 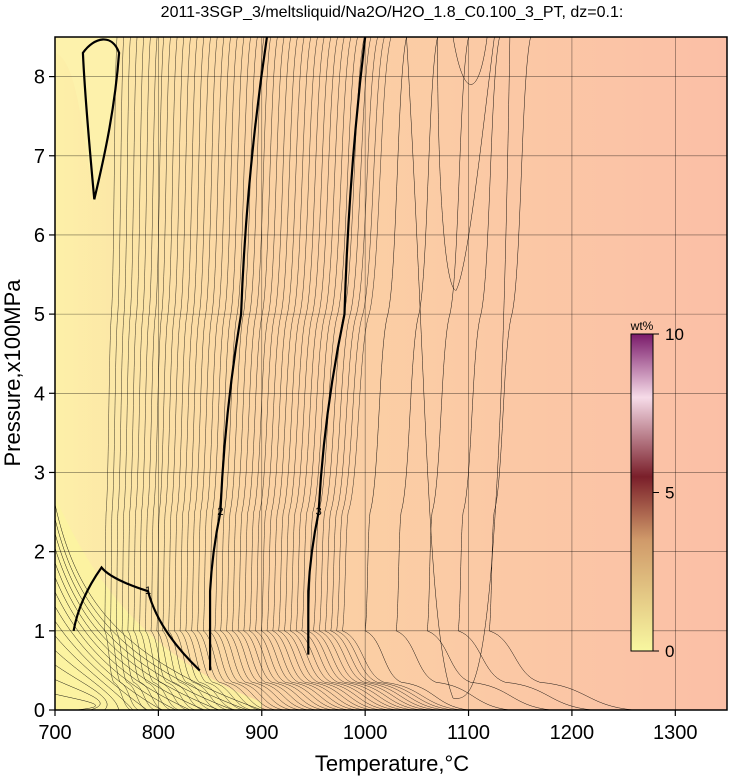 What do you see at coordinates (674, 334) in the screenshot?
I see `colorbar-tick-label-2: 10` at bounding box center [674, 334].